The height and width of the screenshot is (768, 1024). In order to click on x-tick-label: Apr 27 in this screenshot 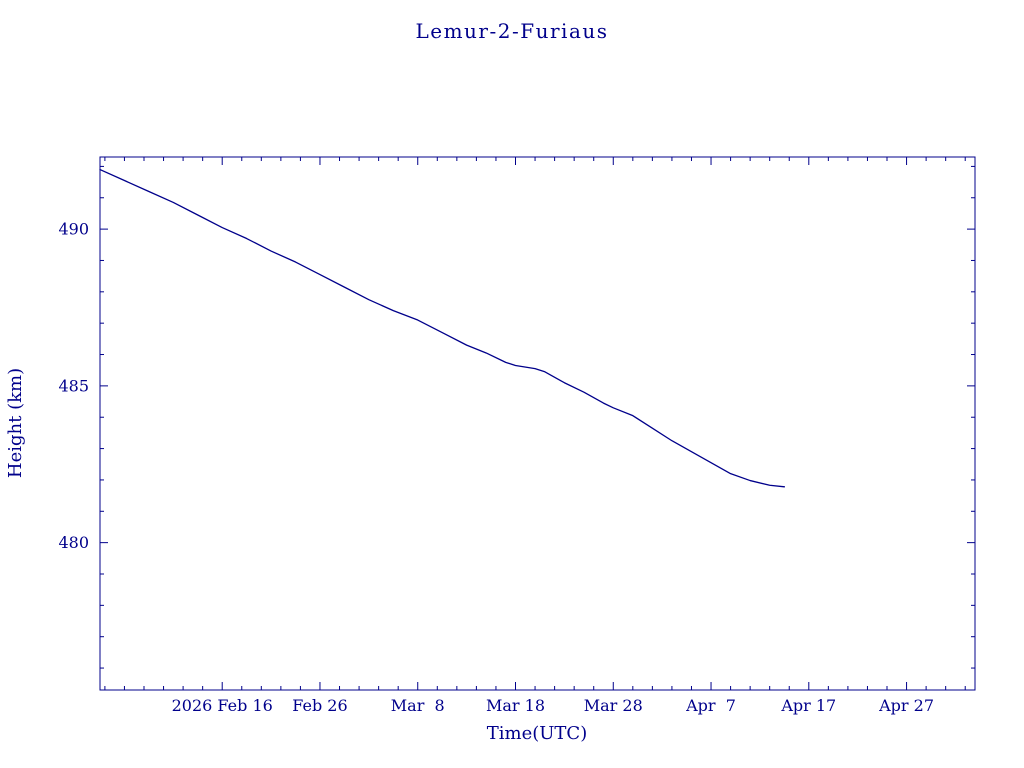, I will do `click(906, 705)`.